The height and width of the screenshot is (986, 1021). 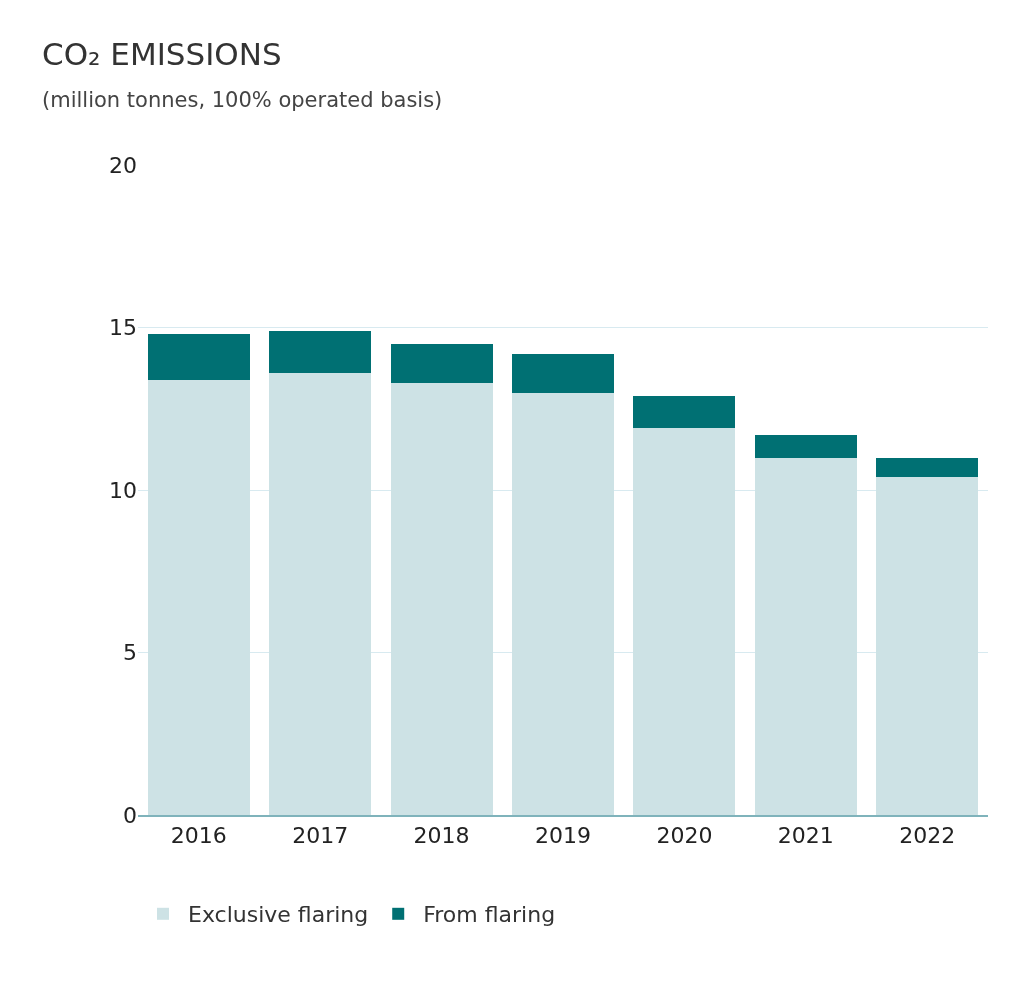 What do you see at coordinates (927, 836) in the screenshot?
I see `x-tick-label: 2022` at bounding box center [927, 836].